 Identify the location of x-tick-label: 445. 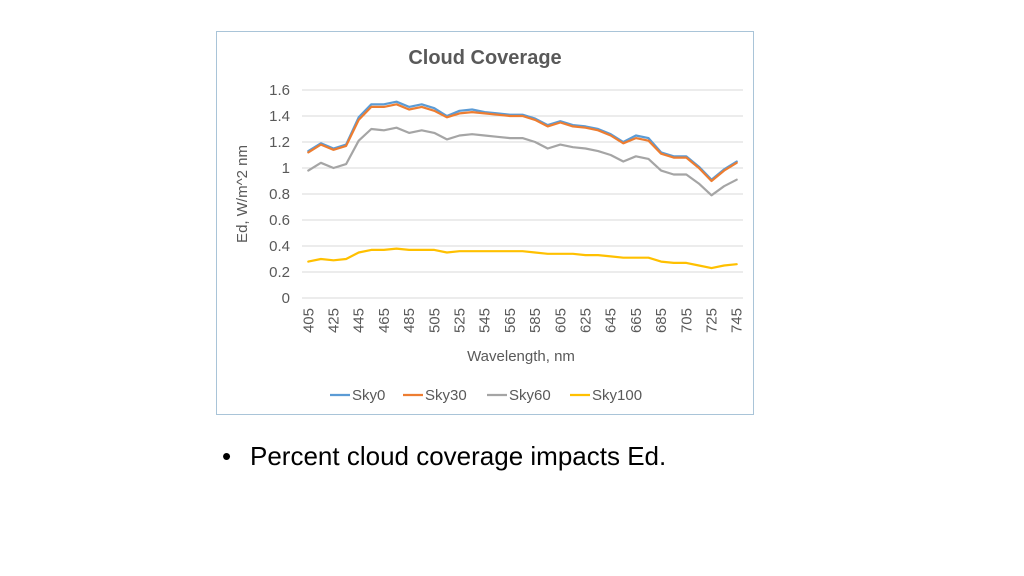
(359, 320).